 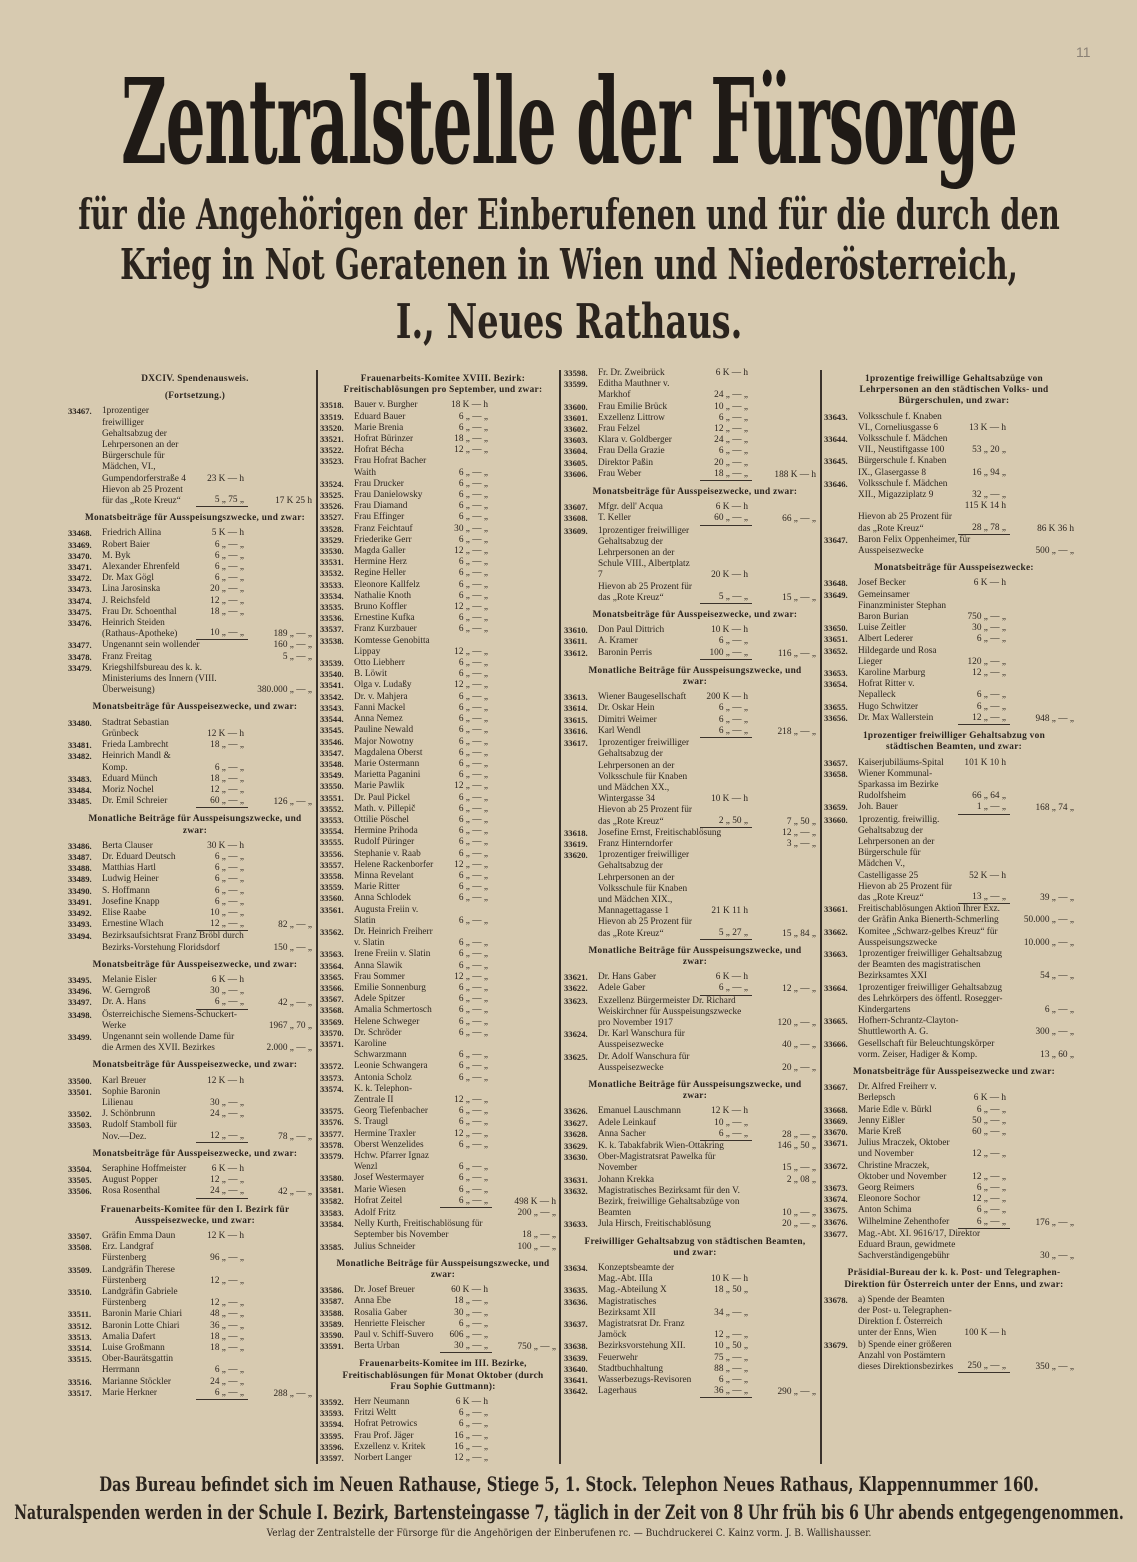 I want to click on donor-name: Karl Wendl, so click(x=619, y=730).